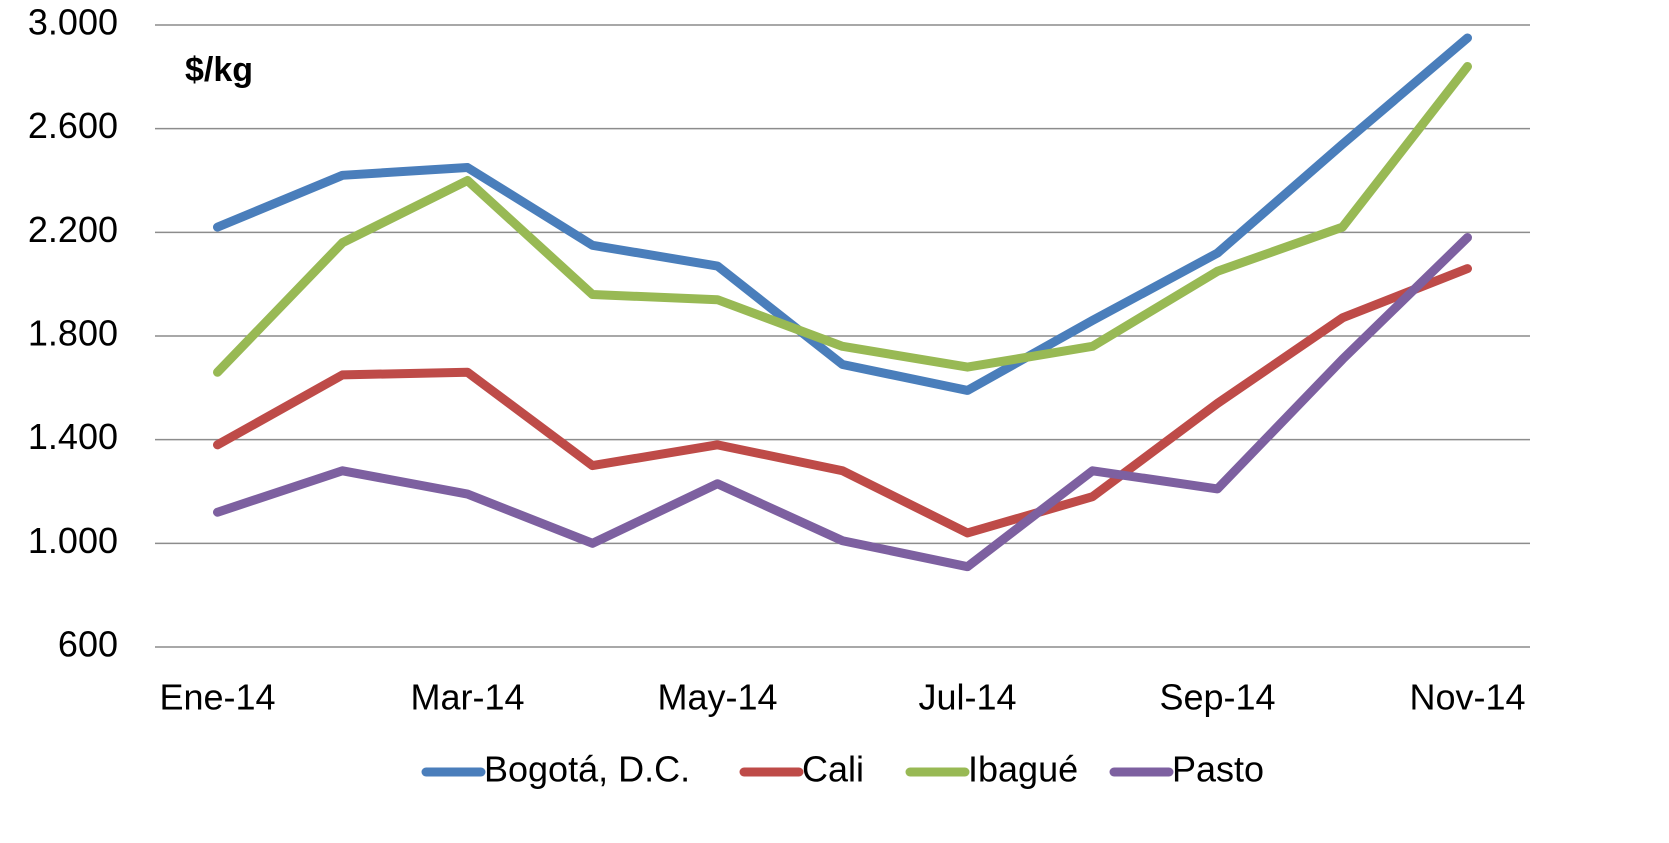  Describe the element at coordinates (73, 125) in the screenshot. I see `y-tick-label: 2.600` at that location.